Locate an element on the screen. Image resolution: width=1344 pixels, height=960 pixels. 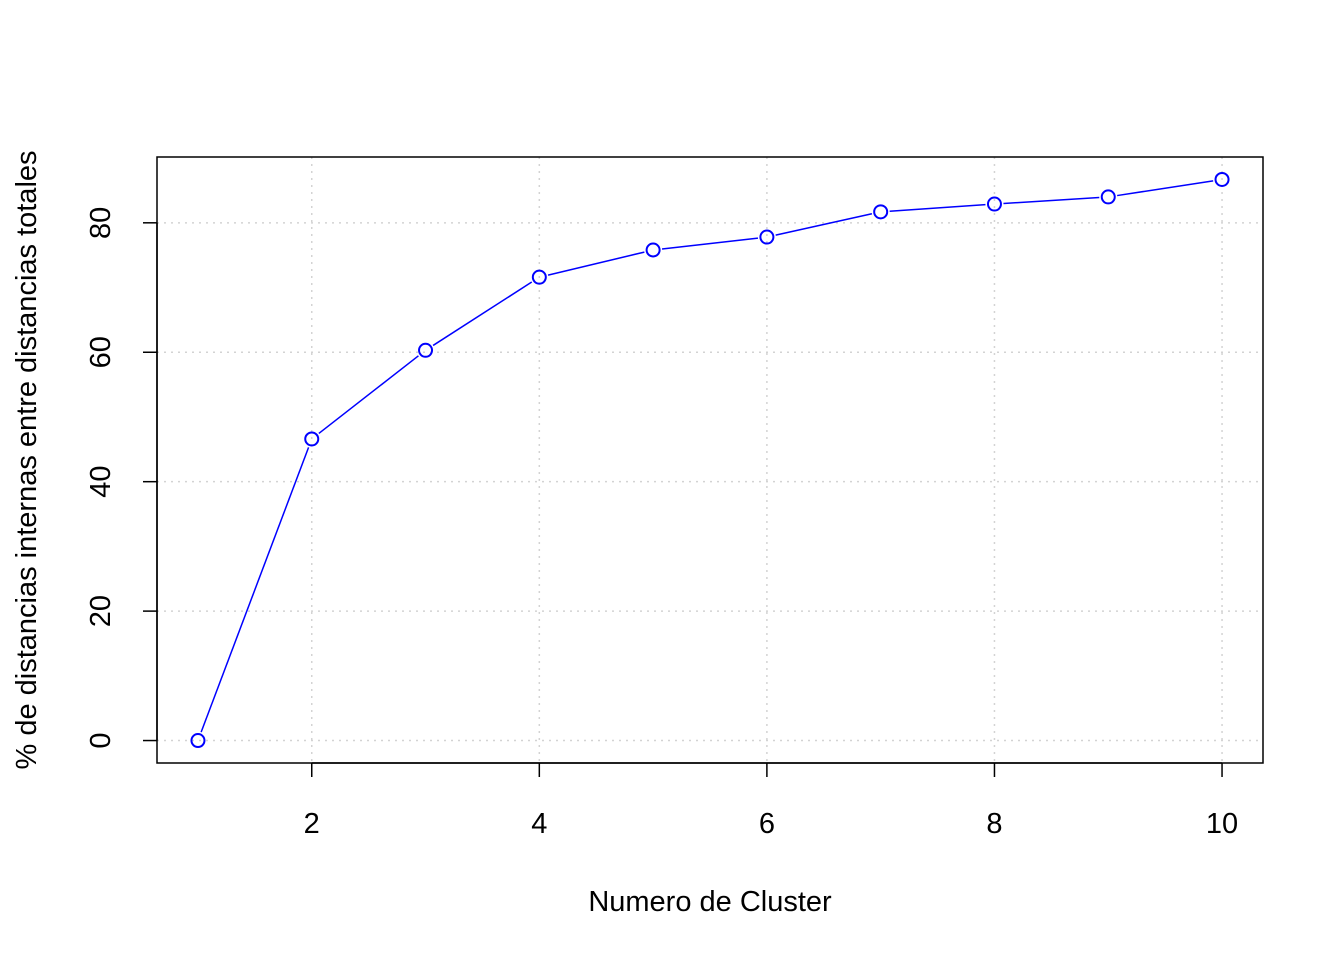
x-tick-label: 2 is located at coordinates (312, 824).